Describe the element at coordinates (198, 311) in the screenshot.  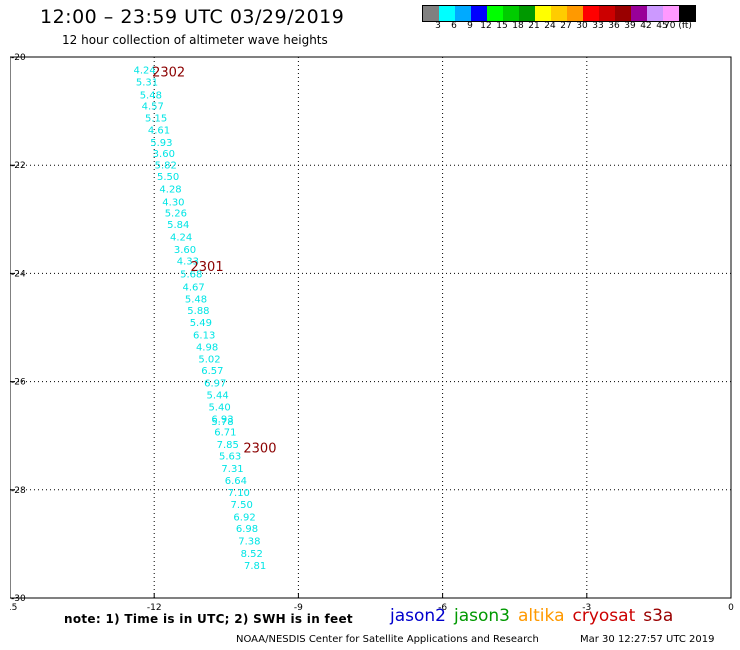
I see `wave-height-label: 5.88` at that location.